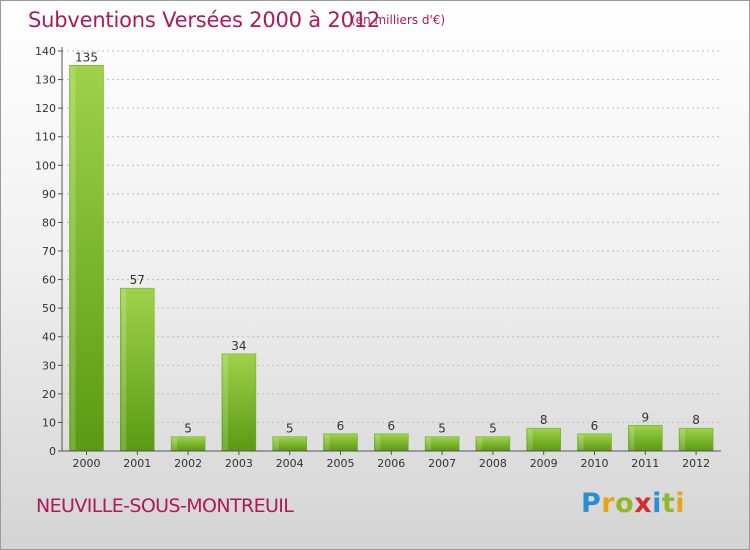  I want to click on logo-letter: r, so click(608, 503).